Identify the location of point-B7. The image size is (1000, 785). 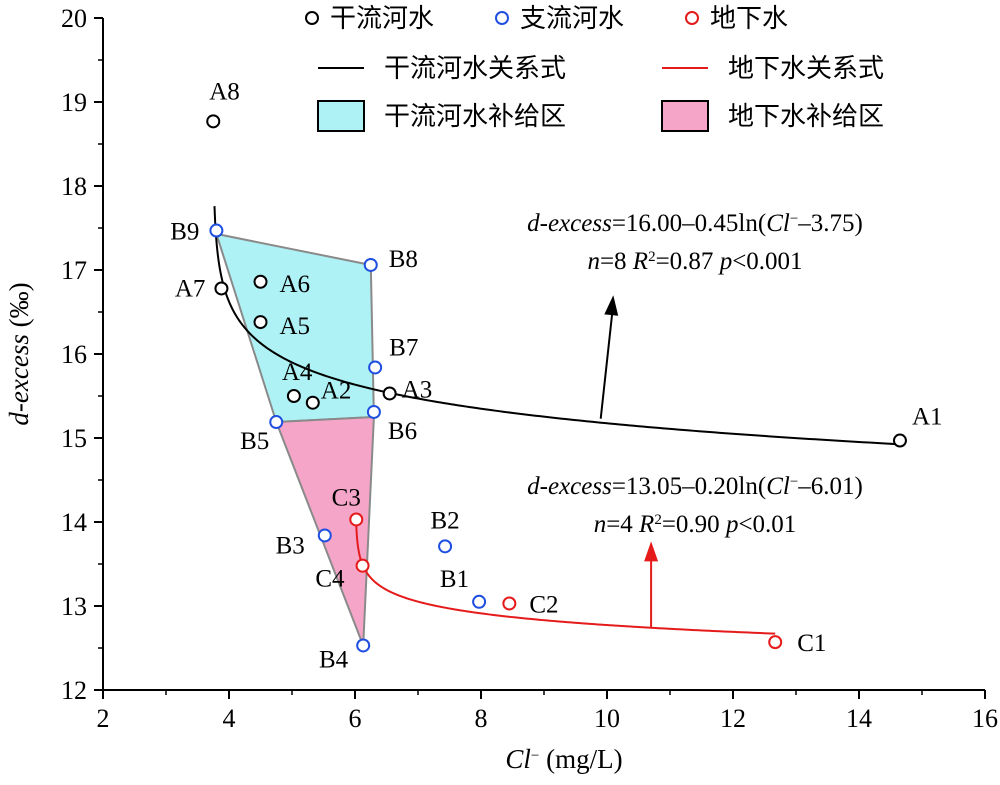
(375, 367).